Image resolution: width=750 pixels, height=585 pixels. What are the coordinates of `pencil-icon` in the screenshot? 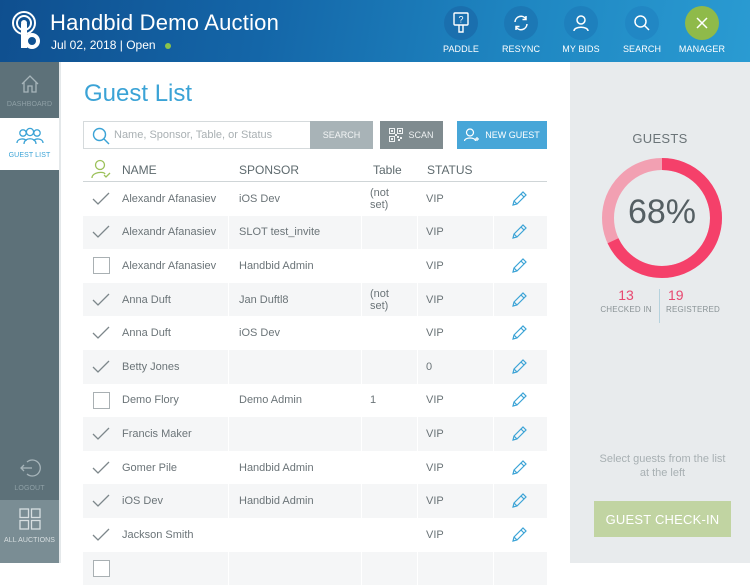 It's located at (519, 198).